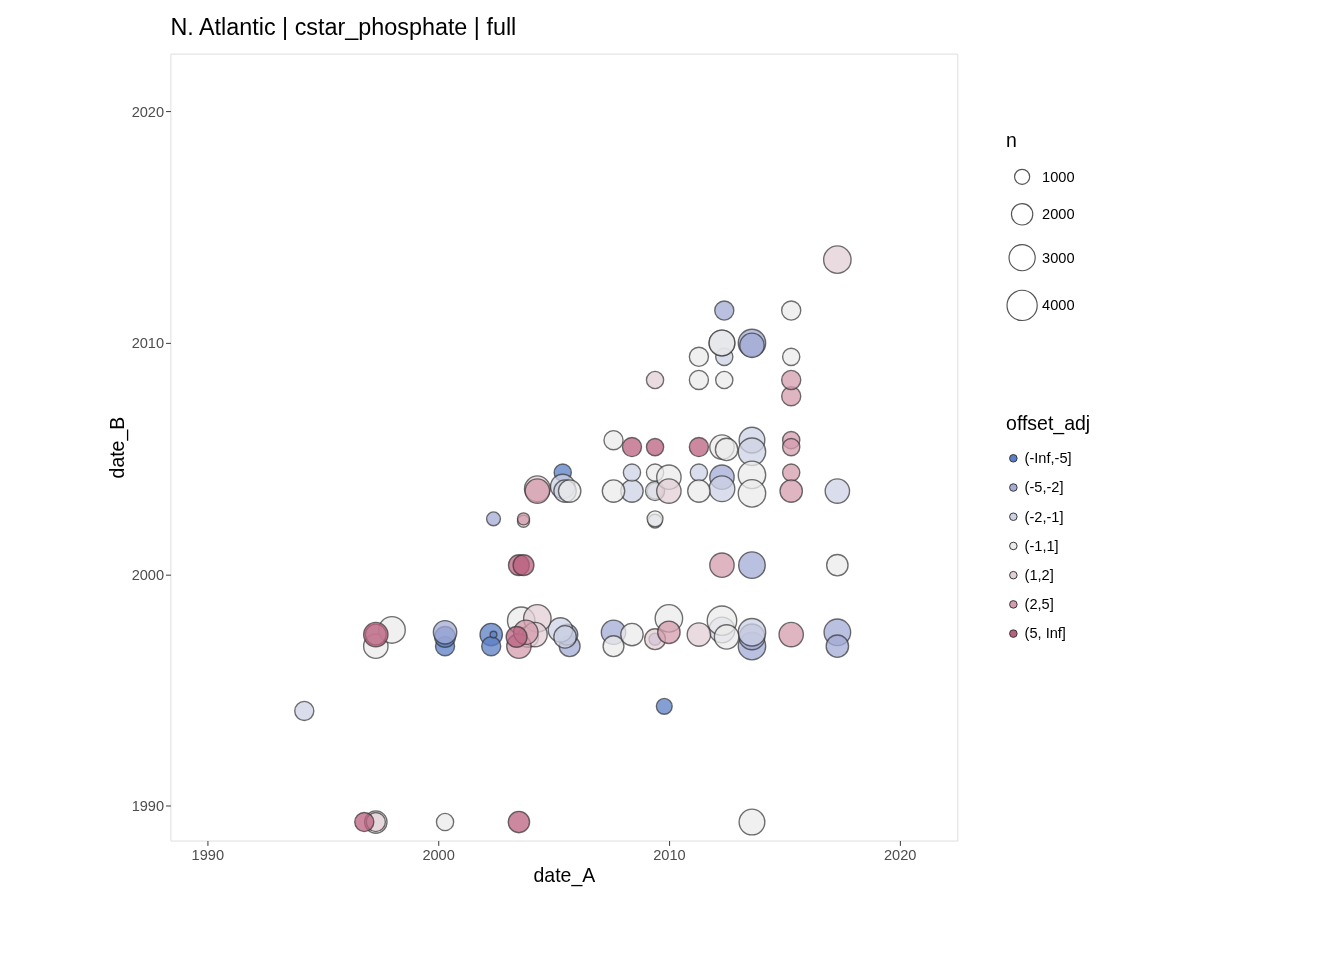 This screenshot has height=960, width=1344. I want to click on x-tick-label: 1990, so click(208, 854).